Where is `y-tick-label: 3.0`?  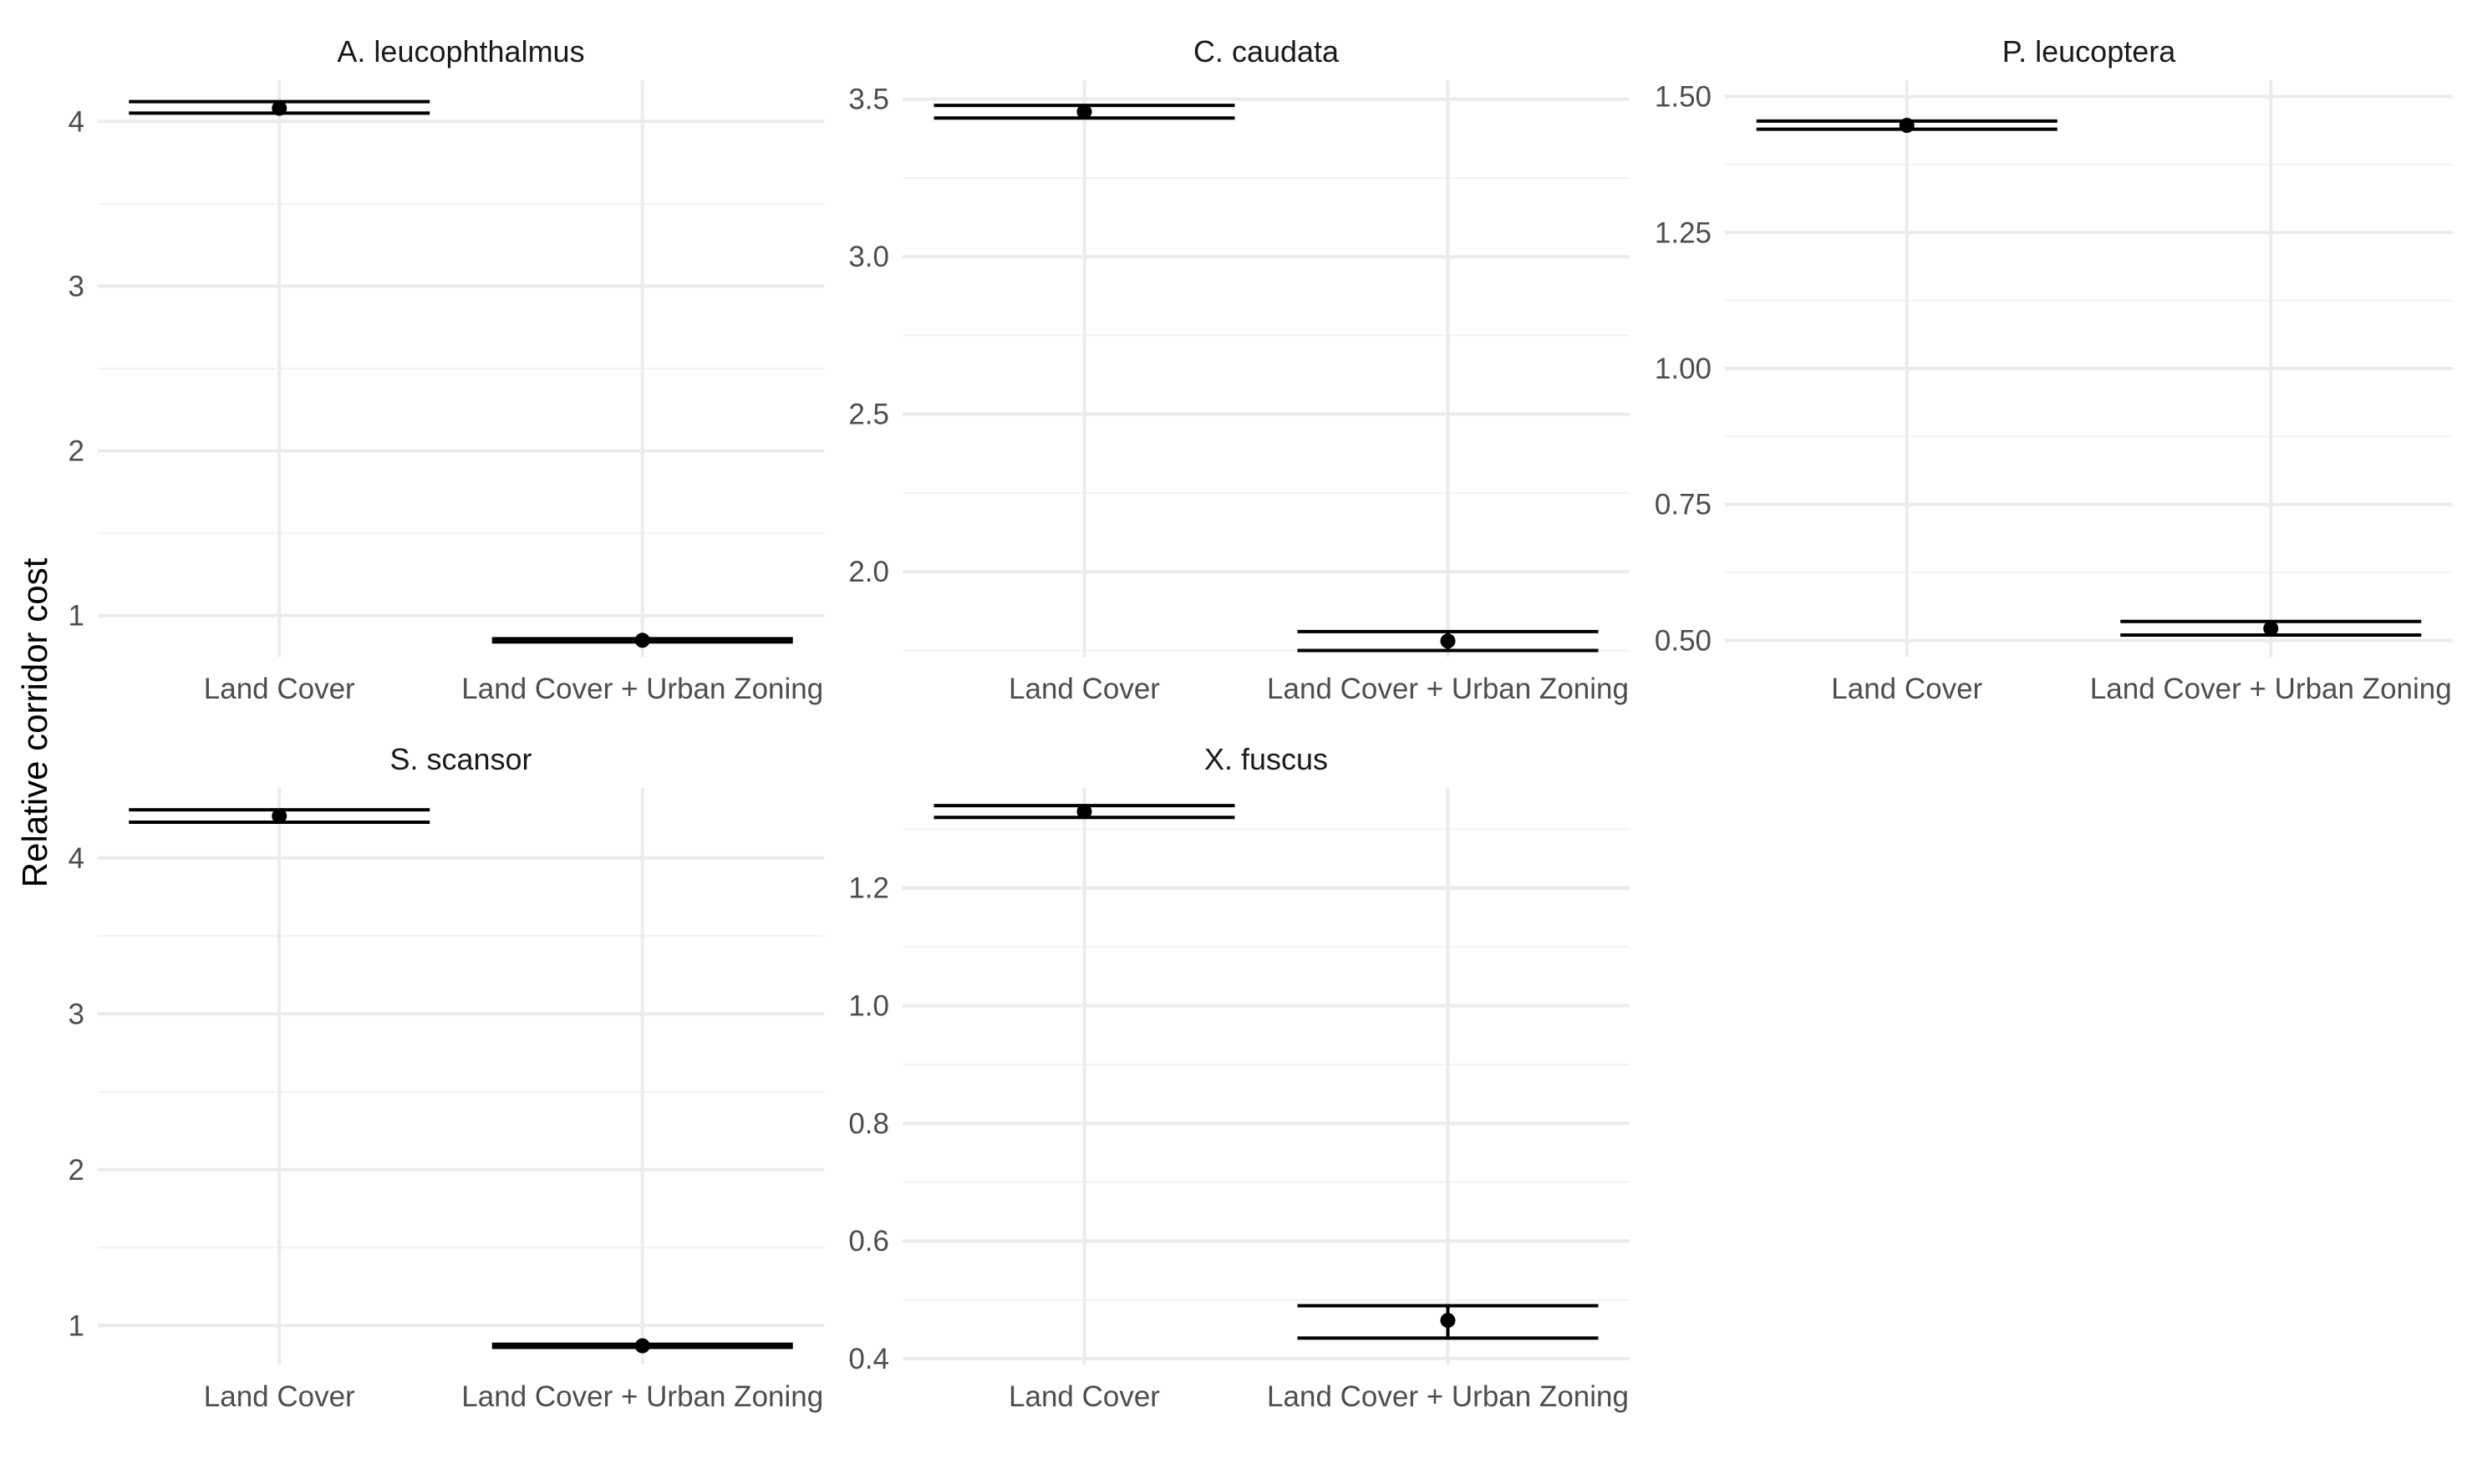 y-tick-label: 3.0 is located at coordinates (868, 257).